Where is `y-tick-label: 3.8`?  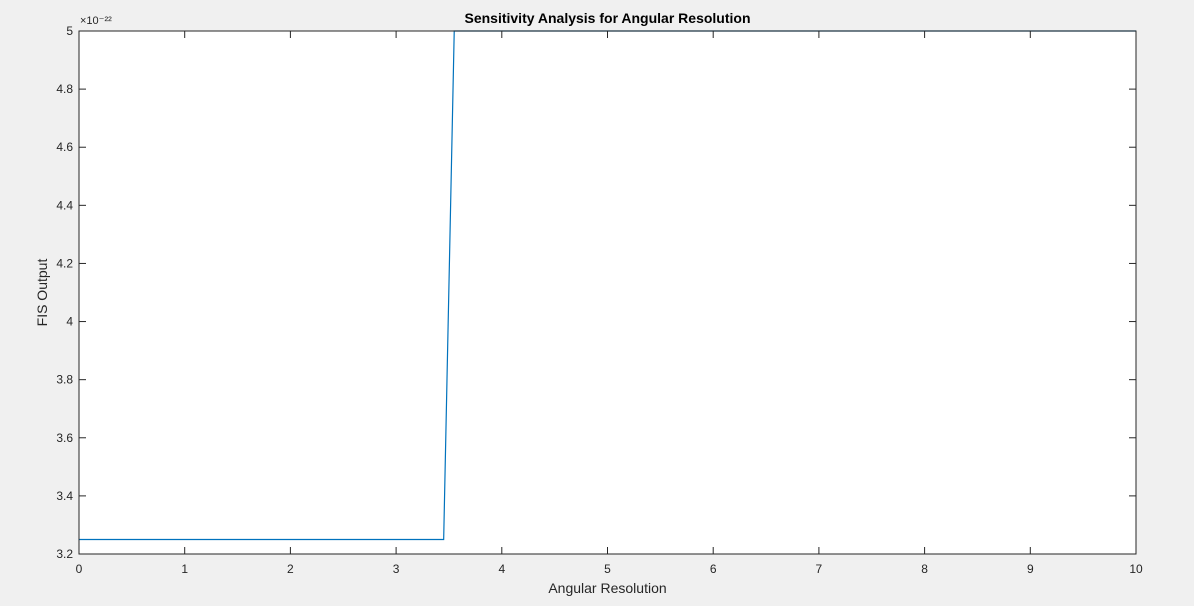
y-tick-label: 3.8 is located at coordinates (64, 380).